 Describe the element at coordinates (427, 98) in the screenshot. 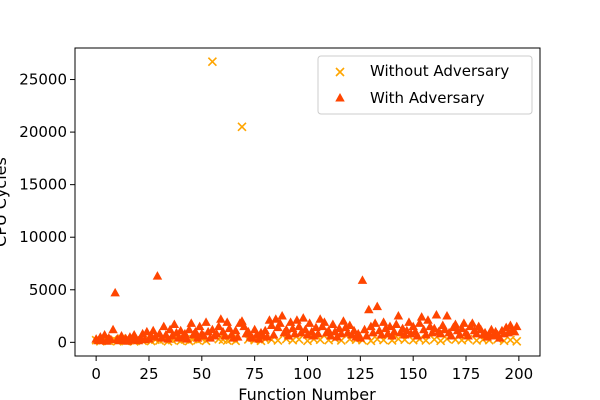

I see `legend-label-with-adversary: With Adversary` at that location.